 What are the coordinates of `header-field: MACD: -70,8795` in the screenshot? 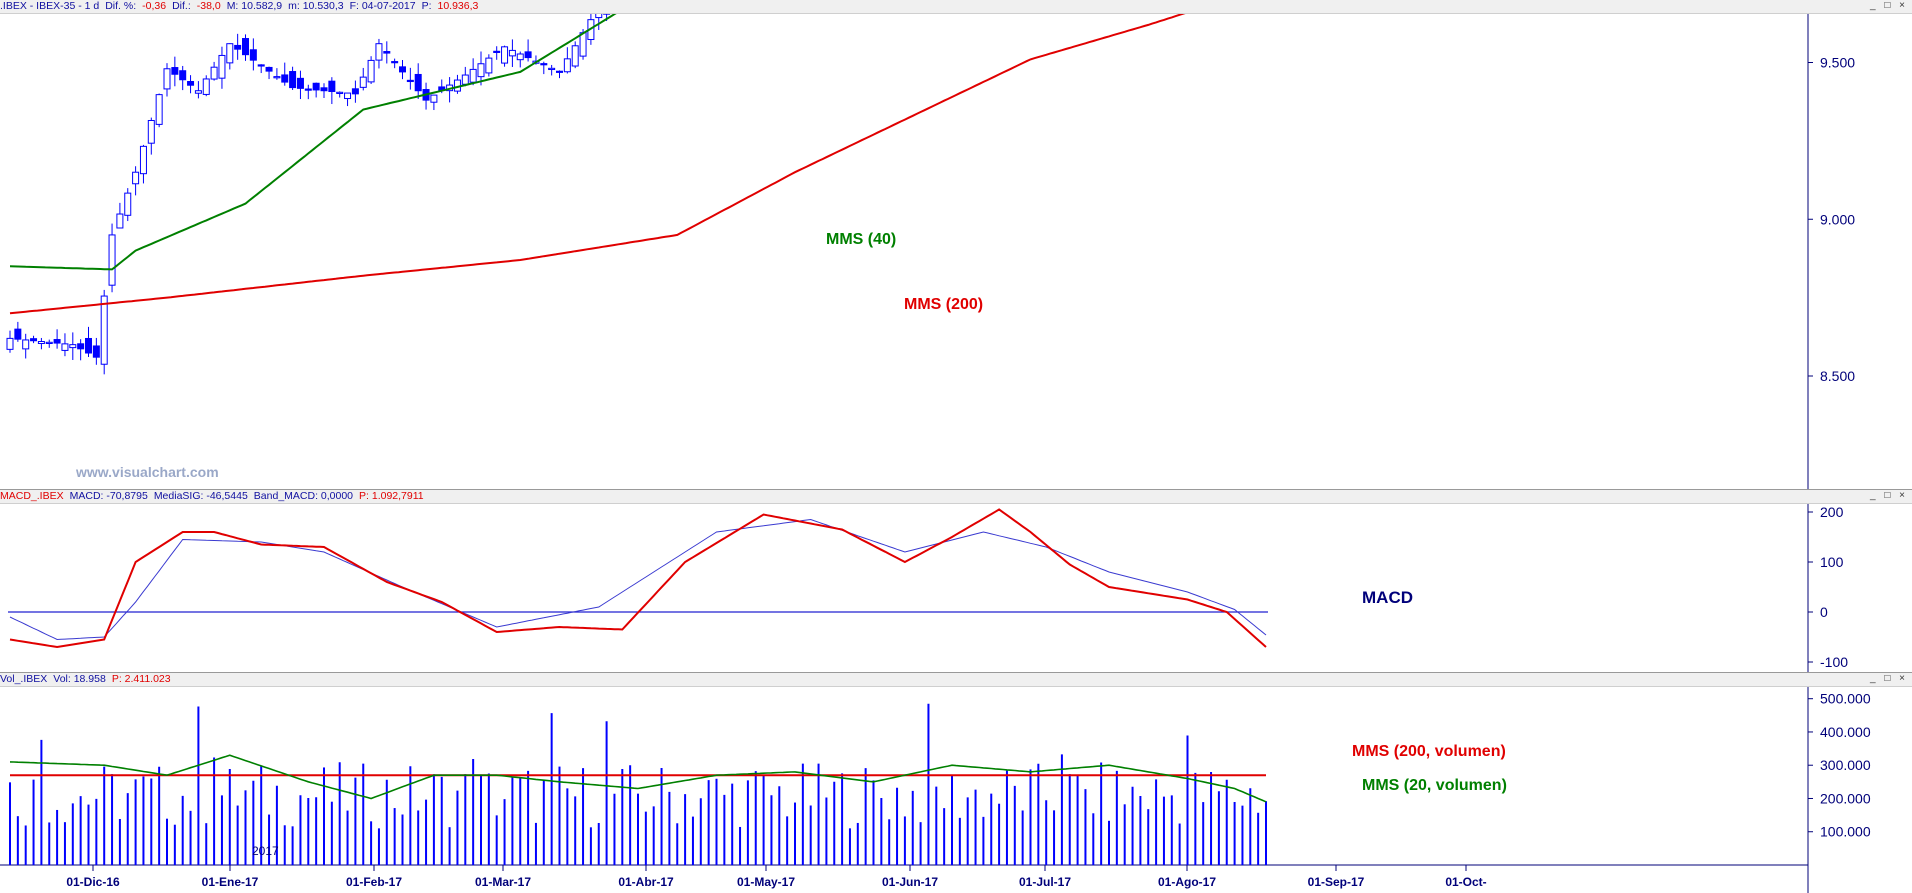 It's located at (109, 496).